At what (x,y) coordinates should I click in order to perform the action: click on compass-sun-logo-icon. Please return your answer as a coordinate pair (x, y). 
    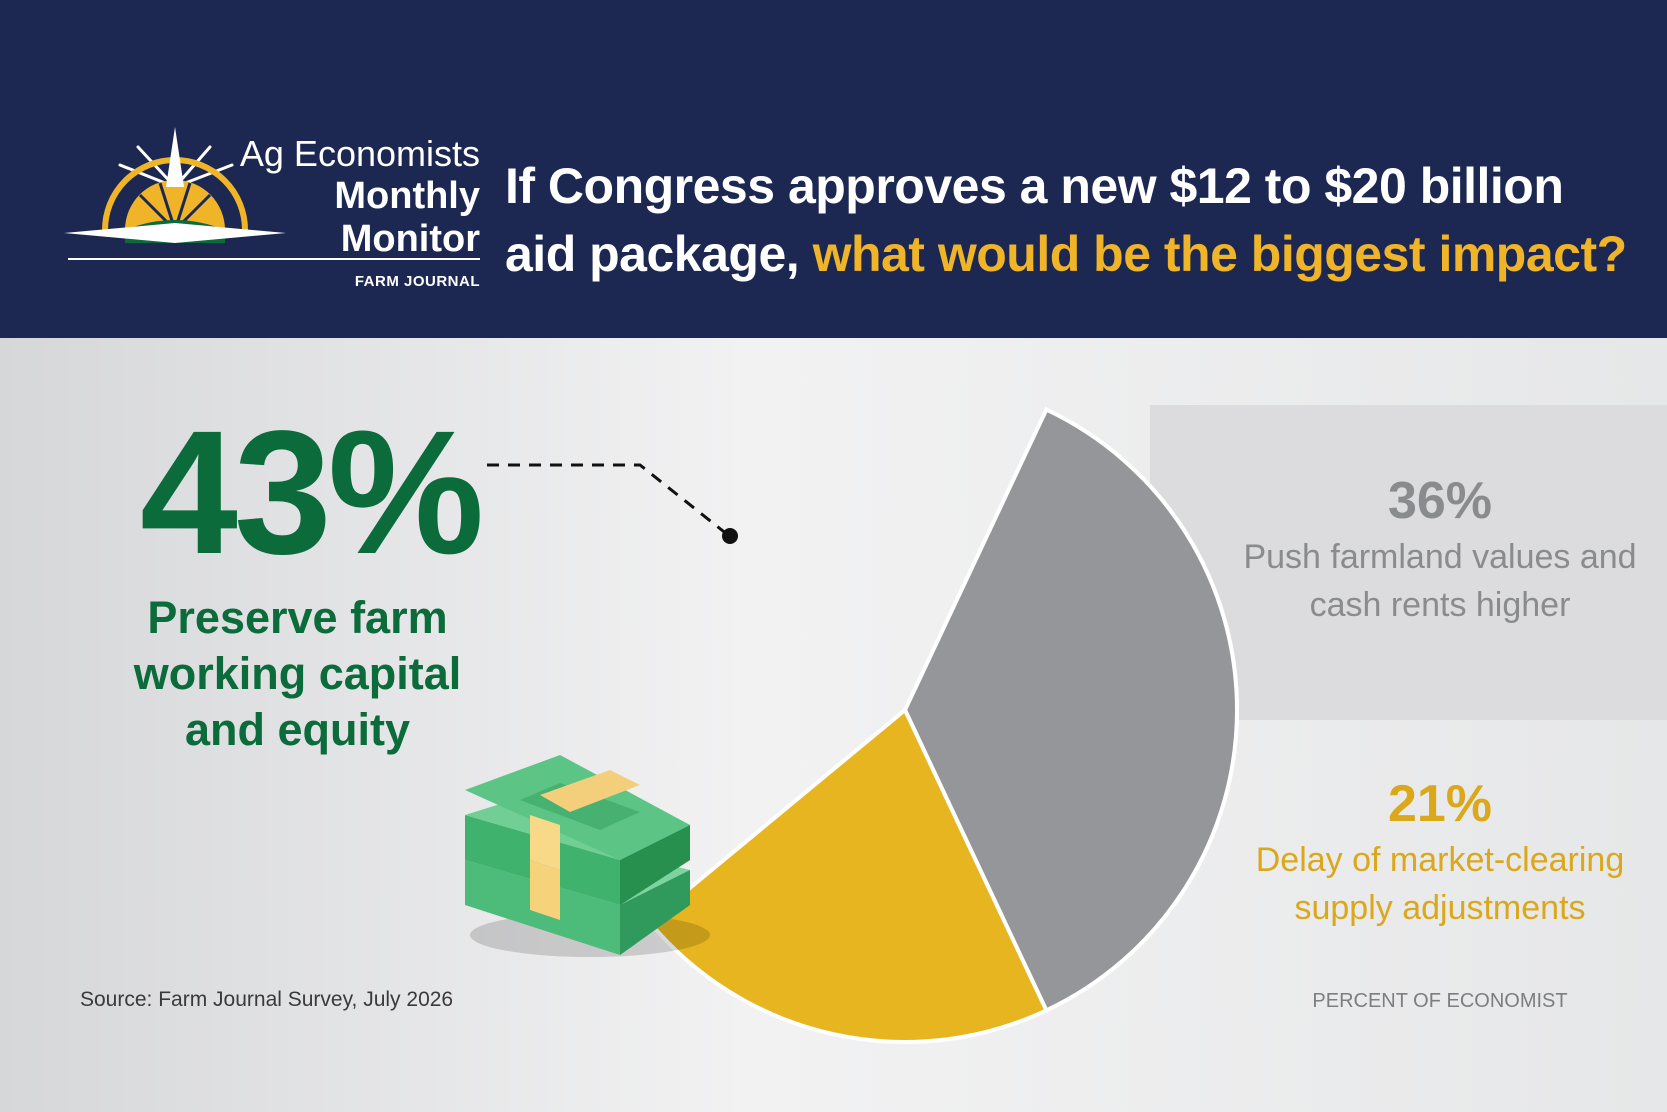
    Looking at the image, I should click on (175, 185).